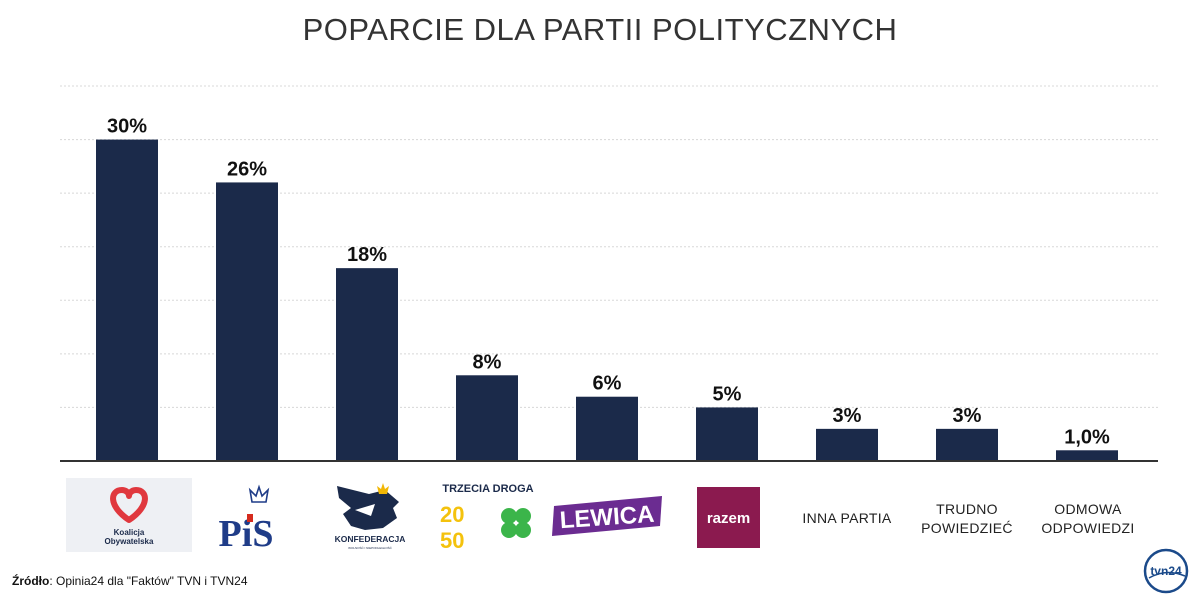 The height and width of the screenshot is (601, 1200). I want to click on pis-red-accent, so click(250, 518).